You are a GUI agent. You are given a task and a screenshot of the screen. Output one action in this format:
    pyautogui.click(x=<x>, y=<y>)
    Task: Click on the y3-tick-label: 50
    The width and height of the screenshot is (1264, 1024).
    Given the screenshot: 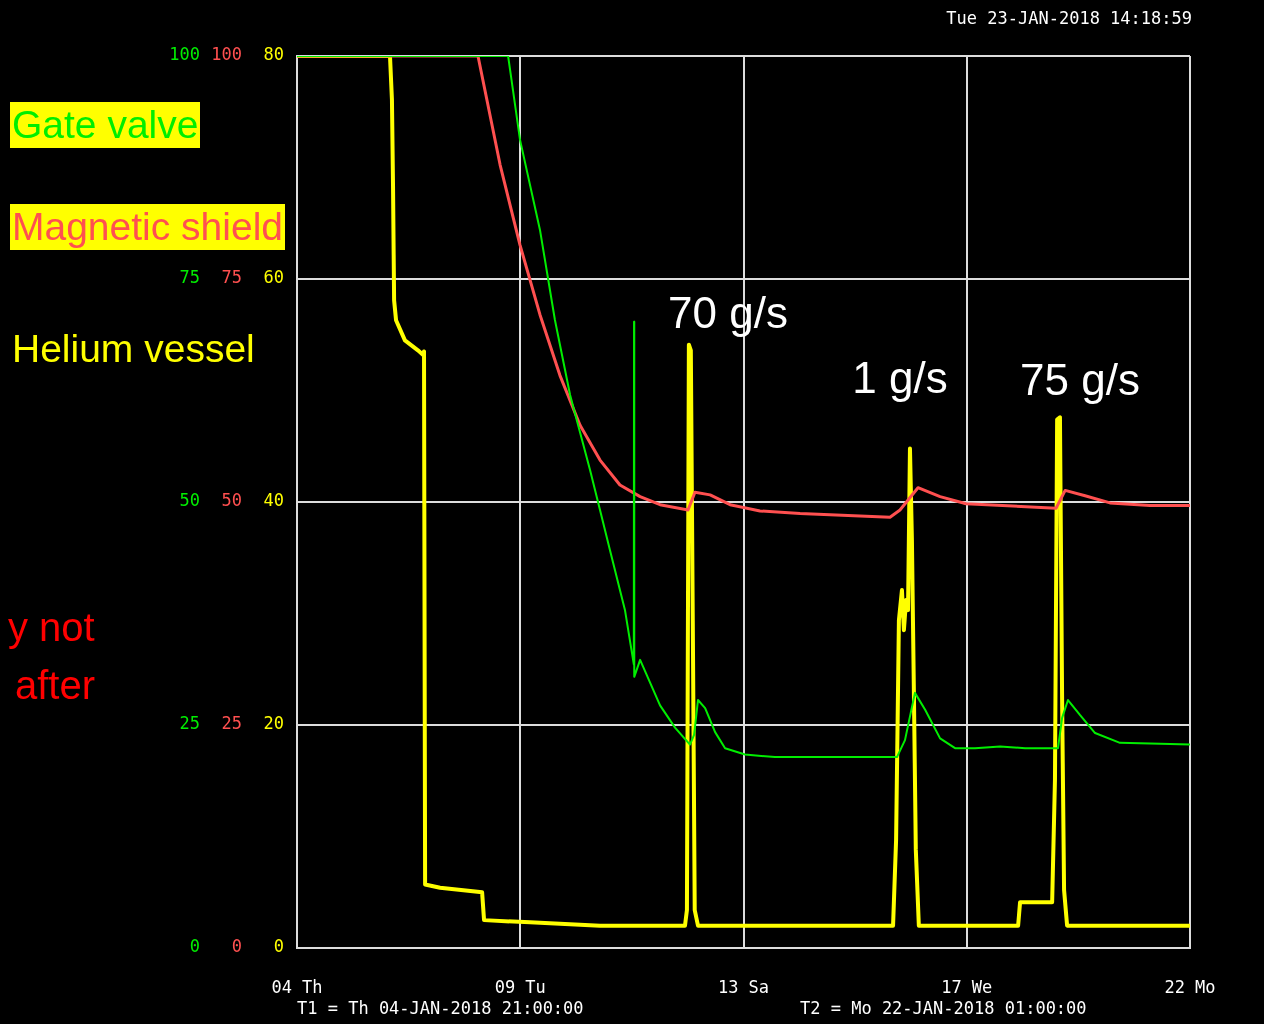 What is the action you would take?
    pyautogui.click(x=231, y=500)
    